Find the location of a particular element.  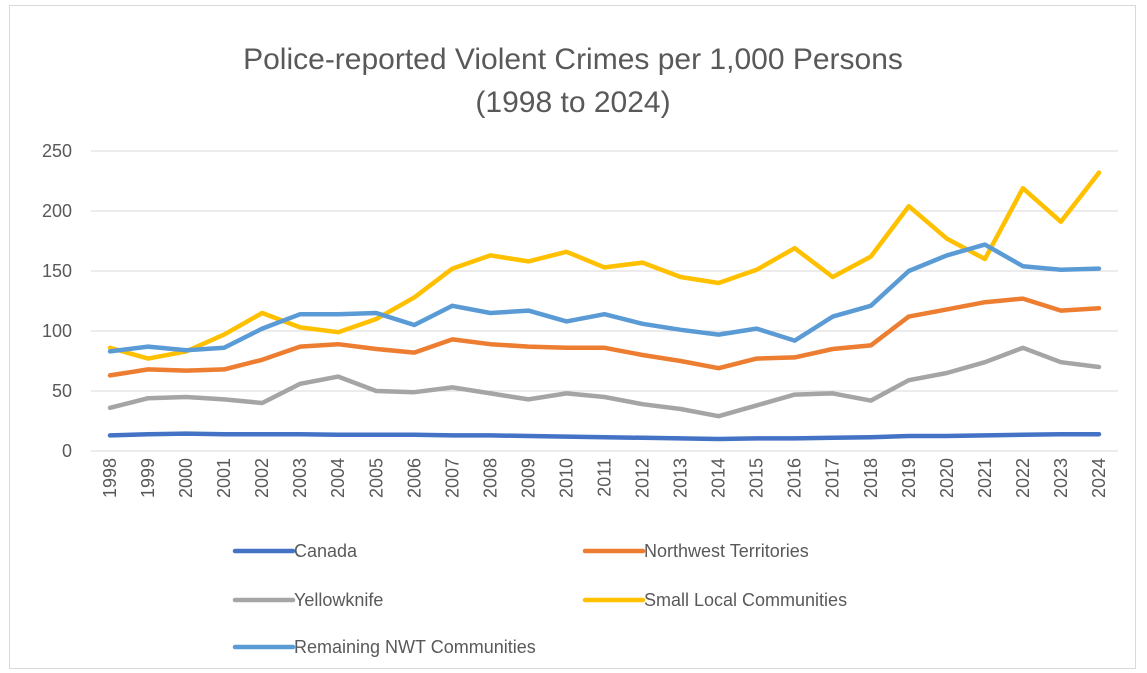

x-tick-label: 1999 is located at coordinates (148, 478).